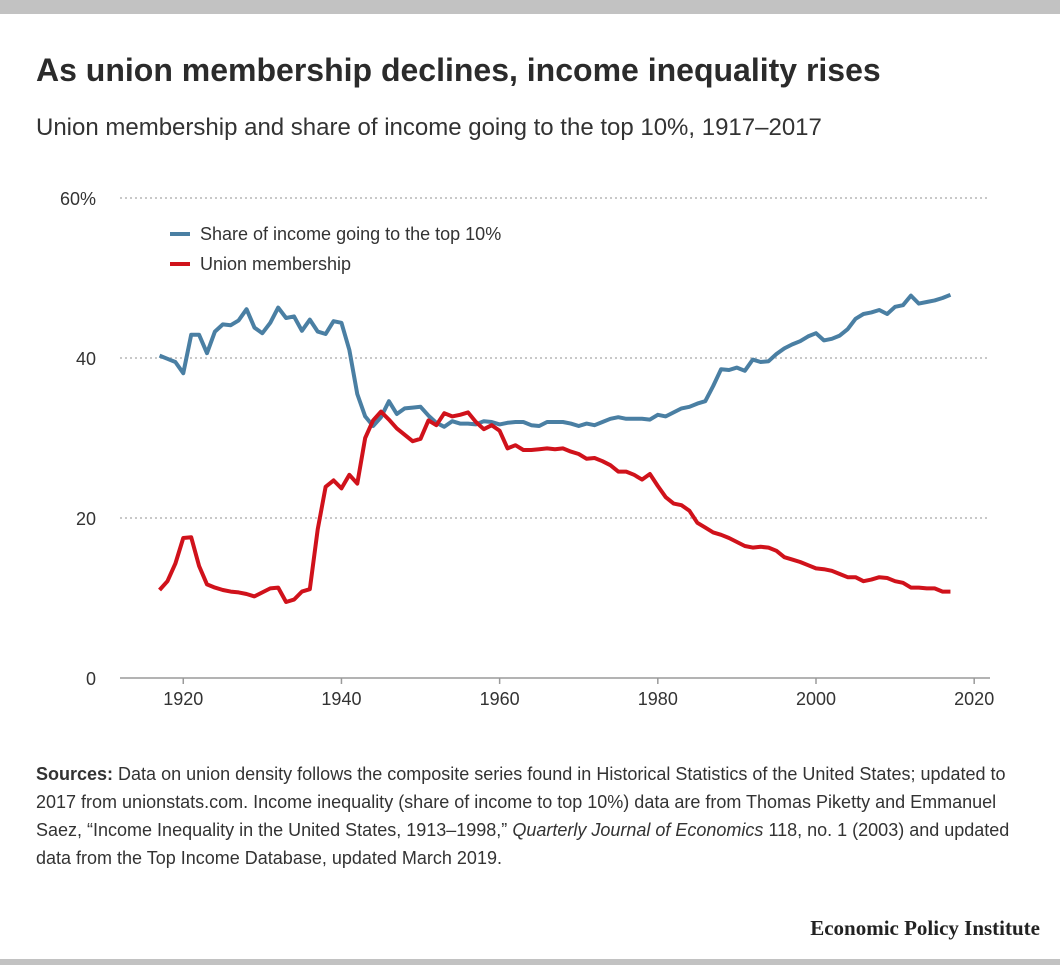 The height and width of the screenshot is (965, 1060). Describe the element at coordinates (500, 699) in the screenshot. I see `x-tick-label: 1960` at that location.